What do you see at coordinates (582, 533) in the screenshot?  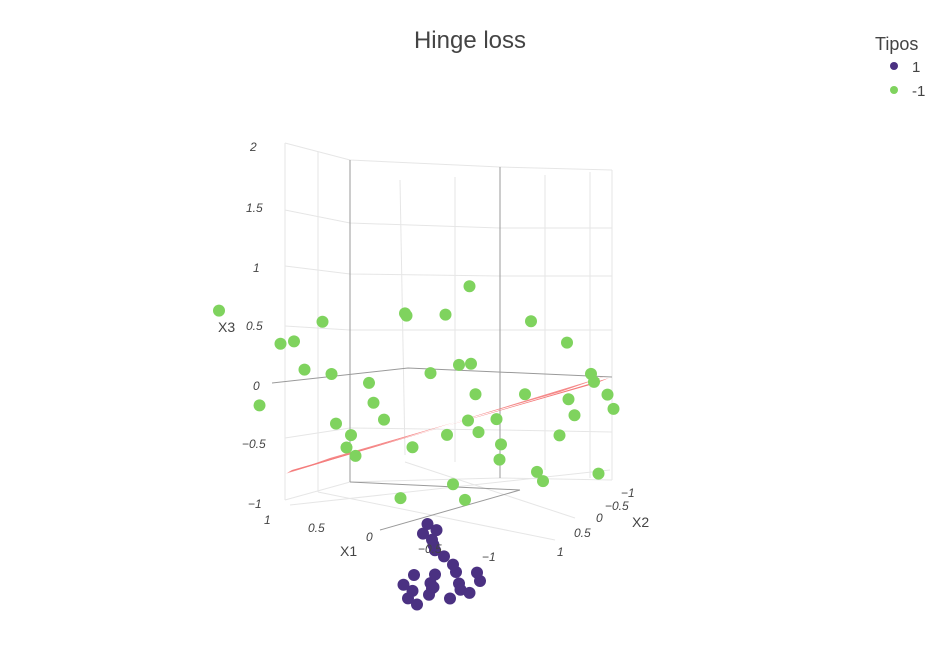 I see `x2-tick-label: 0.5` at bounding box center [582, 533].